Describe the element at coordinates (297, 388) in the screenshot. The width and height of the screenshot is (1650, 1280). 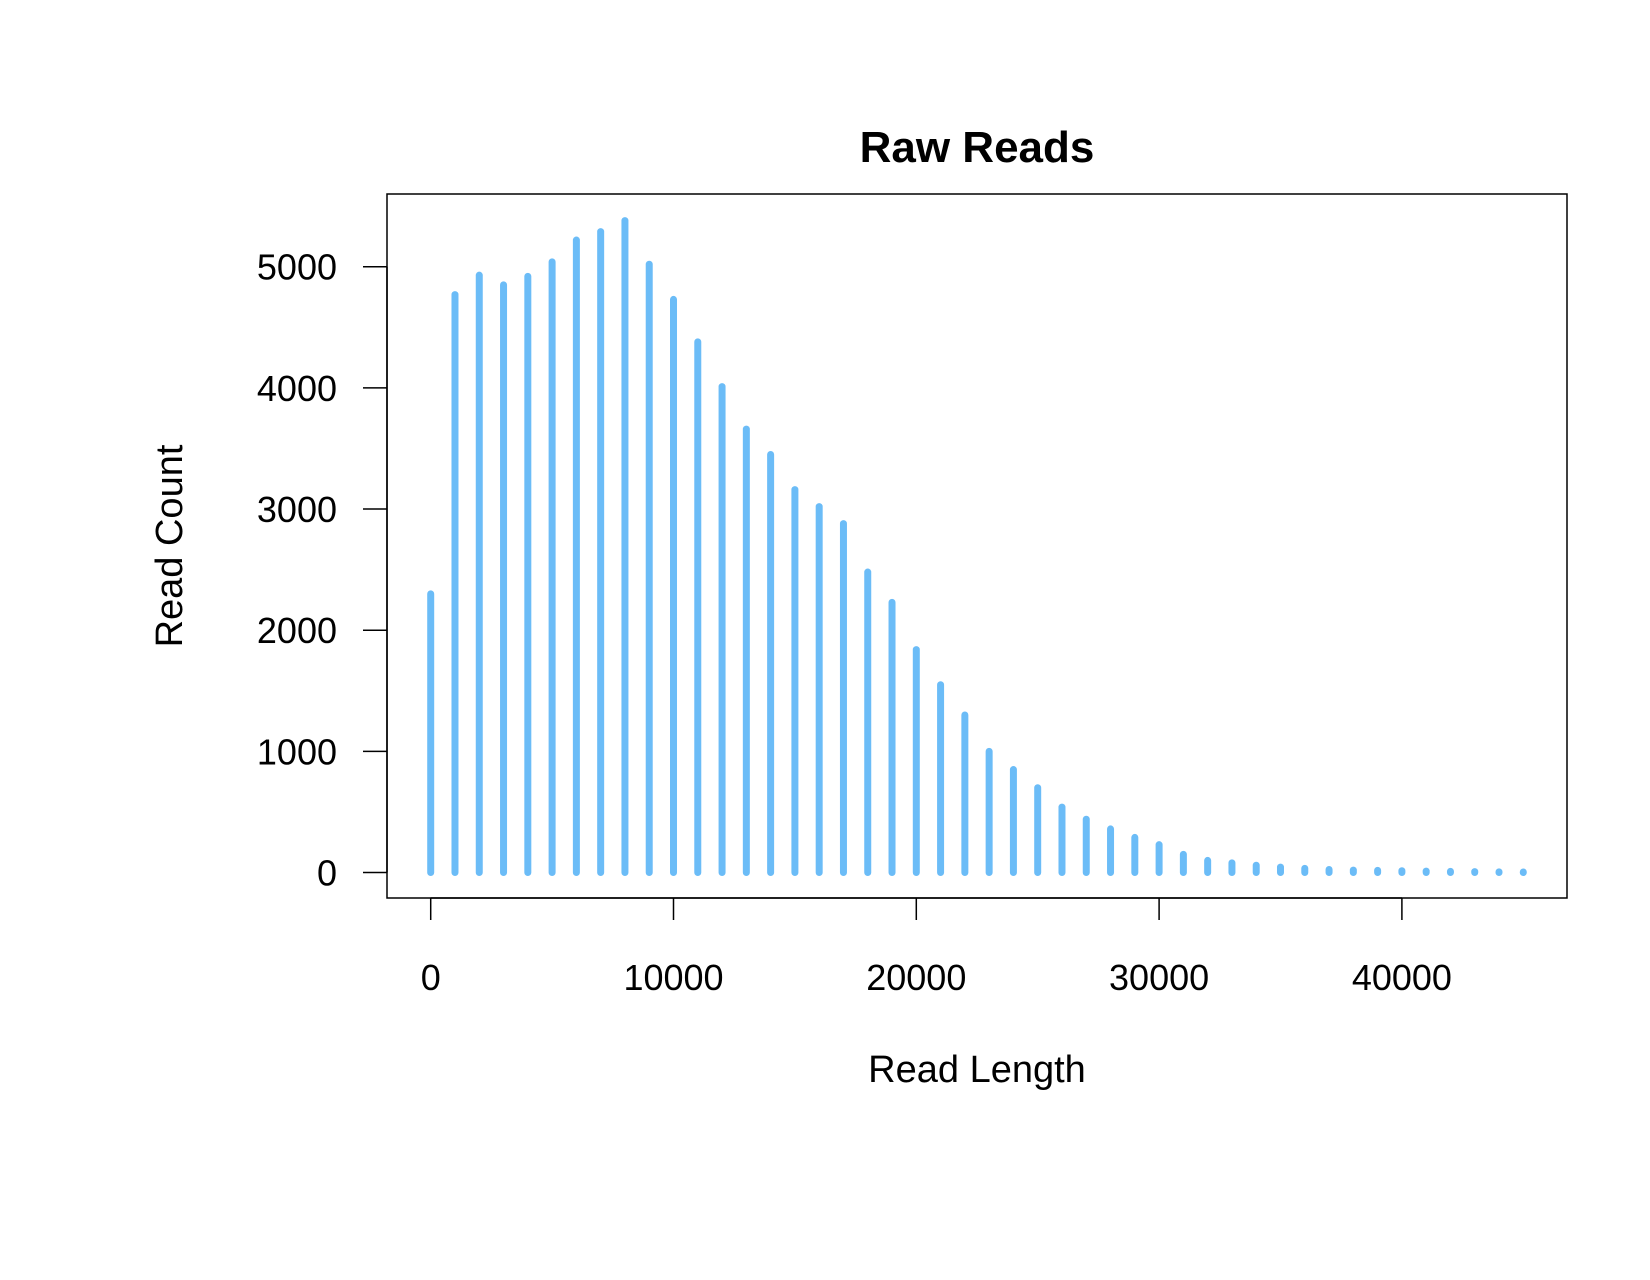
I see `y-tick-label: 4000` at that location.